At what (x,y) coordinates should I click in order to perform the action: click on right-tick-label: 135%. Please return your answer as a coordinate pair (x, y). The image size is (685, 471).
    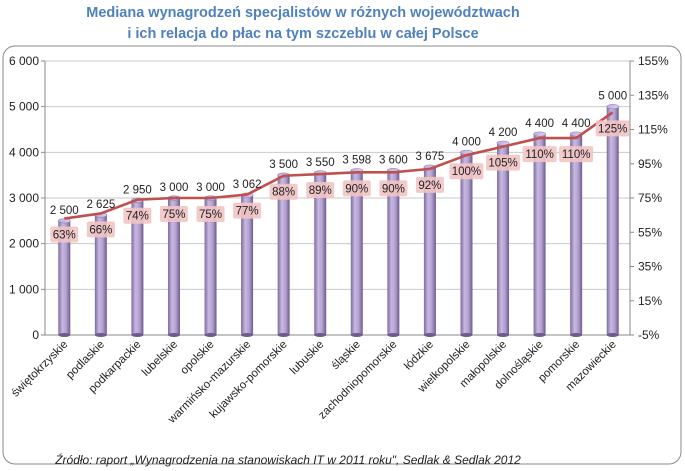
    Looking at the image, I should click on (653, 95).